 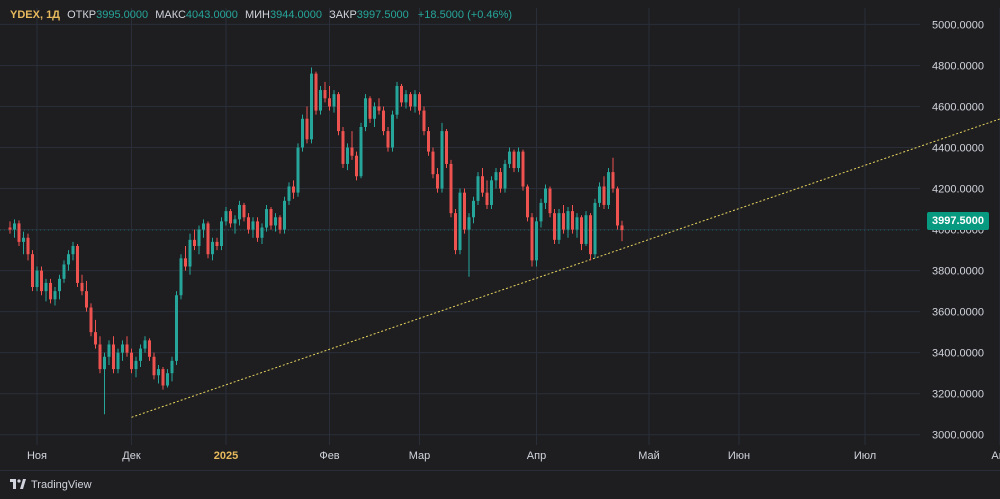 I want to click on time-tick-label: Мар, so click(x=420, y=456).